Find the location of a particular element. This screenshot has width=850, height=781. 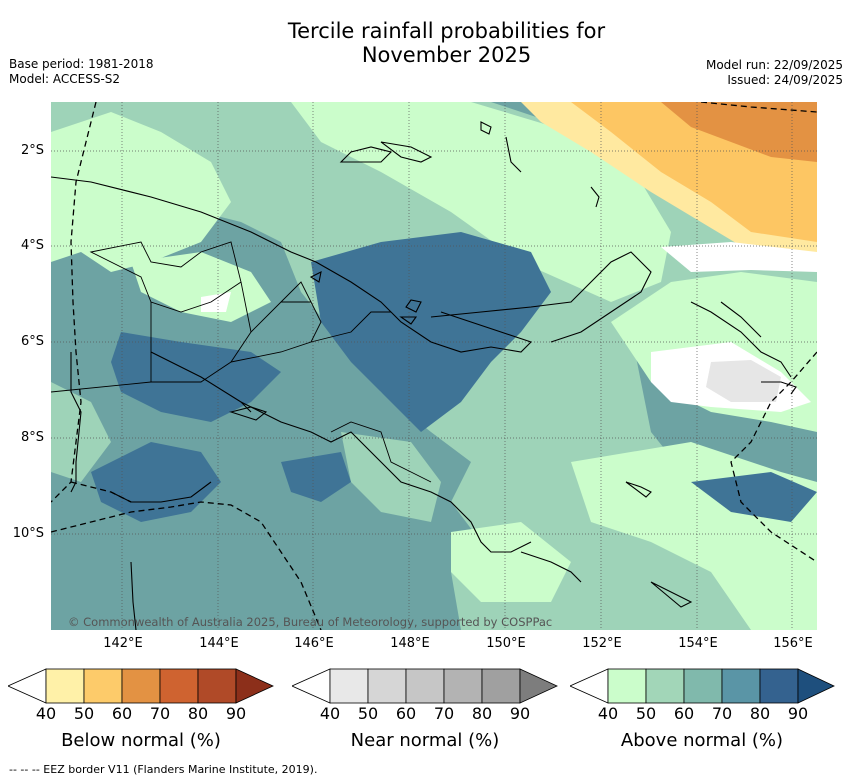

y-tick: 2°S is located at coordinates (32, 150).